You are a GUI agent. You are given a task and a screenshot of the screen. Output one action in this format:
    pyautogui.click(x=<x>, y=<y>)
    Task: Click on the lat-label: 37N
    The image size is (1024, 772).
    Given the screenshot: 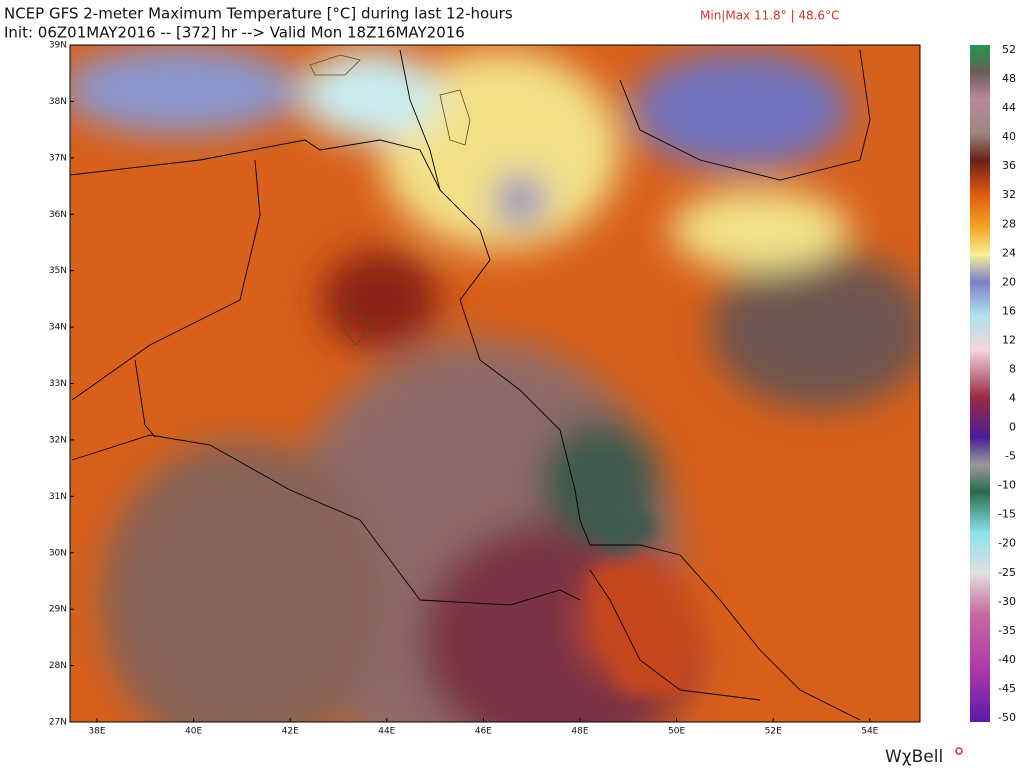 What is the action you would take?
    pyautogui.click(x=58, y=158)
    